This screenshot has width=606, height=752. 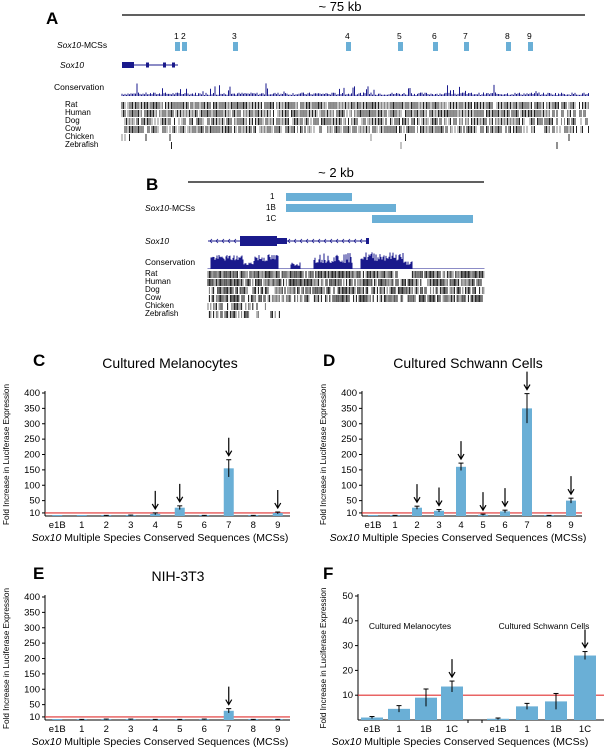 What do you see at coordinates (178, 576) in the screenshot?
I see `chart-title: NIH-3T3` at bounding box center [178, 576].